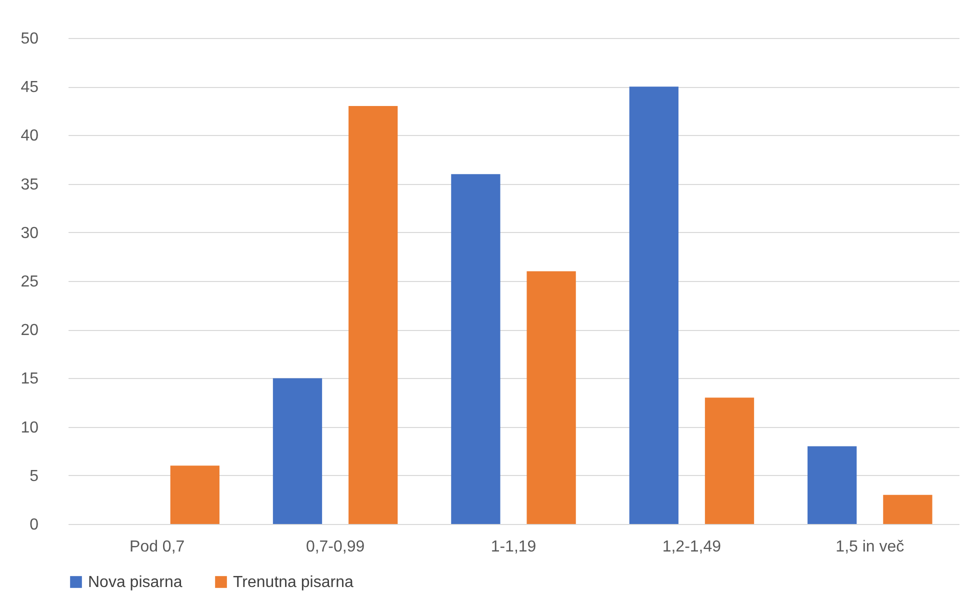  What do you see at coordinates (870, 547) in the screenshot?
I see `x-tick-label: 1,5 in več` at bounding box center [870, 547].